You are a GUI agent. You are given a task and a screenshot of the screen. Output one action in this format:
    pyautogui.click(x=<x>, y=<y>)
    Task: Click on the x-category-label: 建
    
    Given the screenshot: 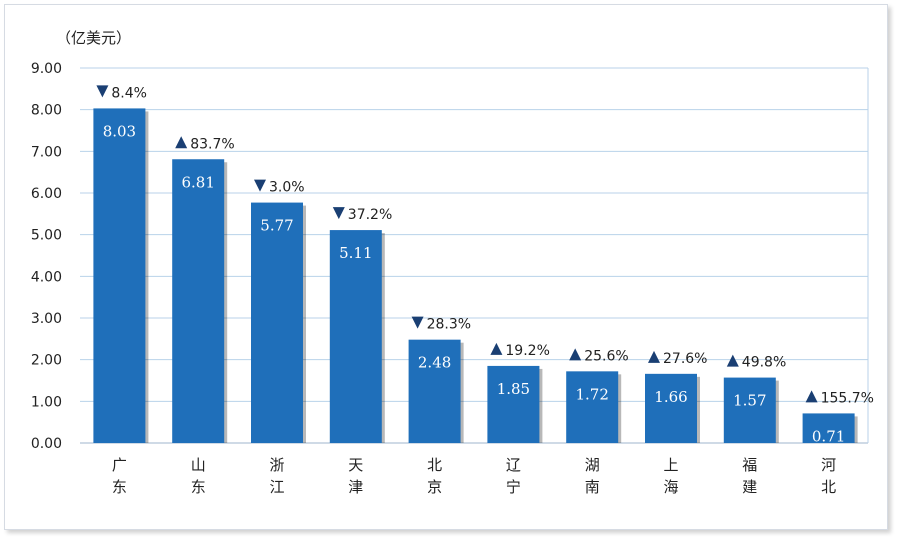 What is the action you would take?
    pyautogui.click(x=749, y=487)
    